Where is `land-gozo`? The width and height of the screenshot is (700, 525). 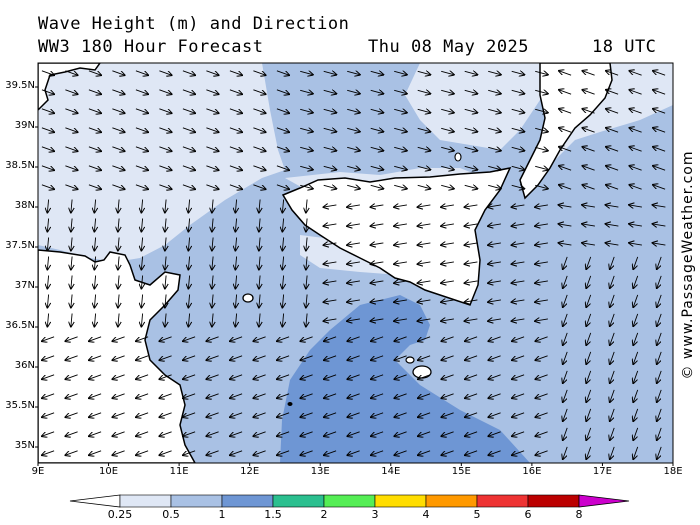 land-gozo is located at coordinates (410, 360).